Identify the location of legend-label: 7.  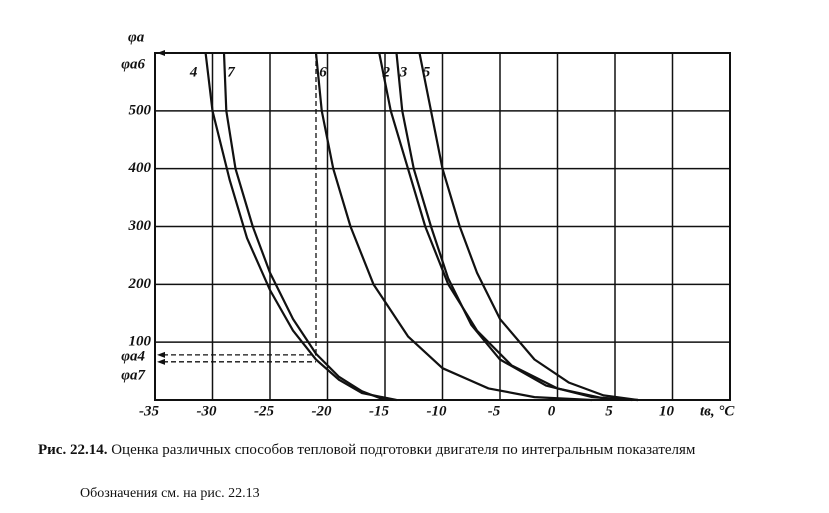
(231, 72).